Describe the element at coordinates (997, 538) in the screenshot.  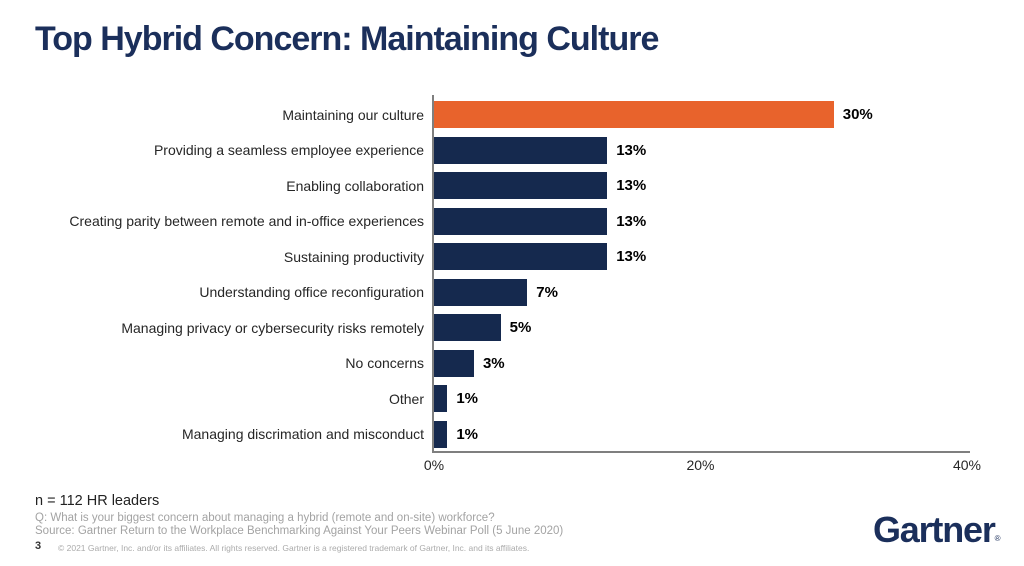
I see `registered-trademark-icon: ®` at that location.